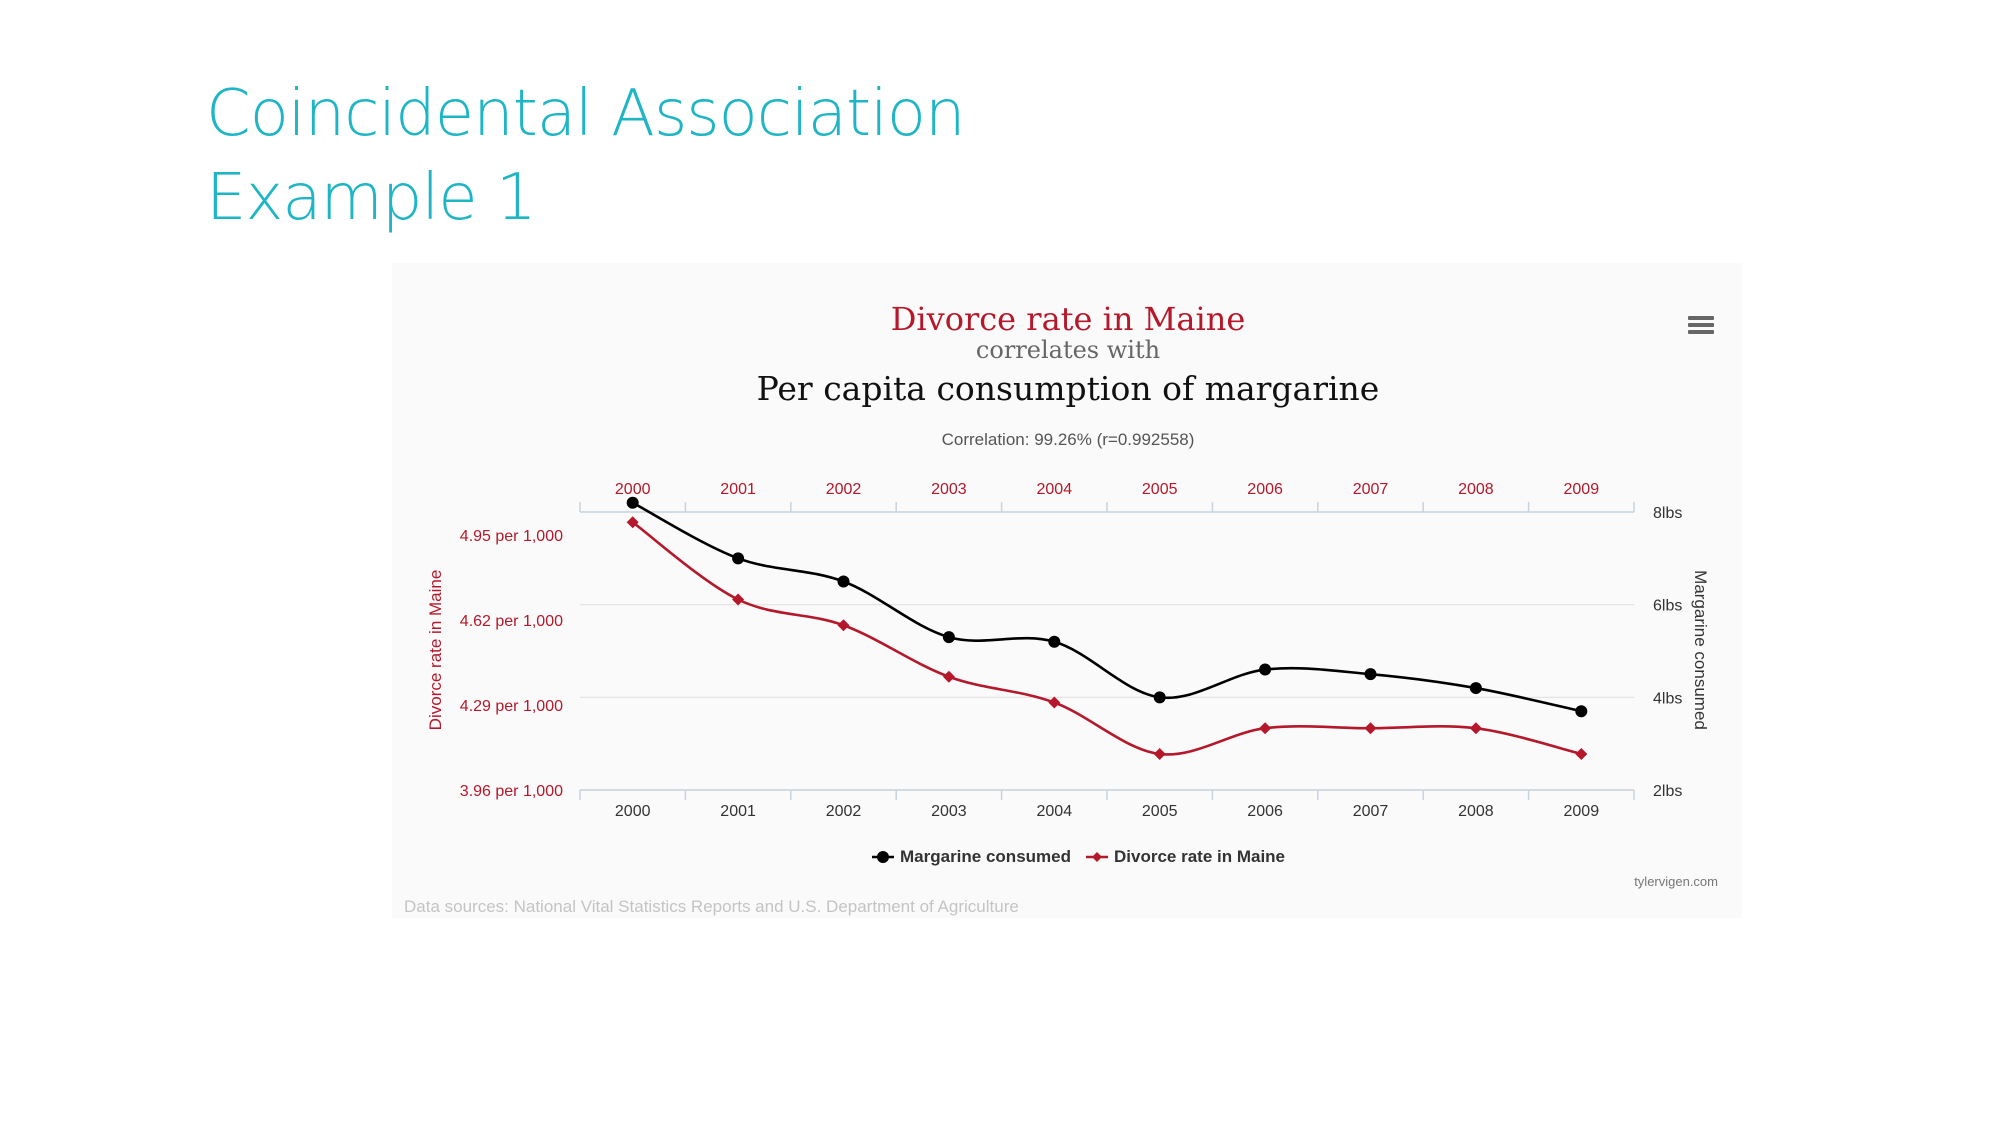 The width and height of the screenshot is (2000, 1125). Describe the element at coordinates (1667, 513) in the screenshot. I see `right-y-tick-label: 8lbs` at that location.